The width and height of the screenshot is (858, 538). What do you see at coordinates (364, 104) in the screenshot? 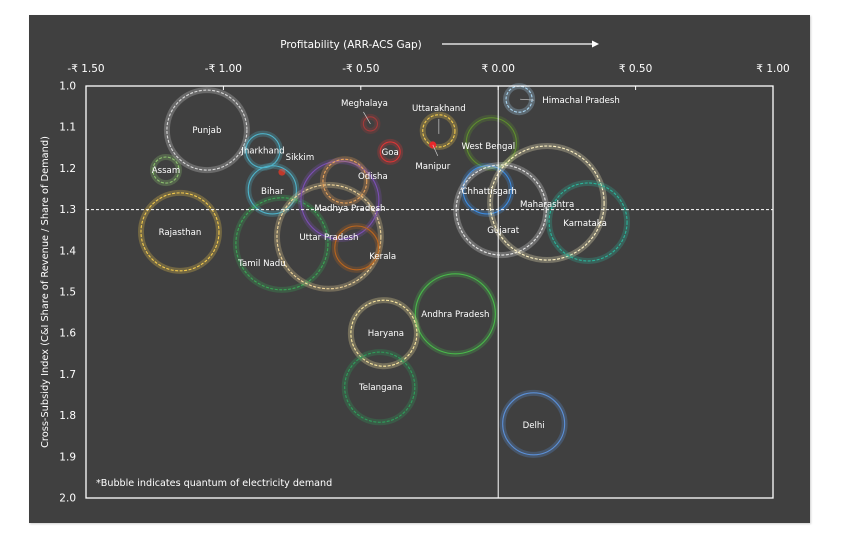
I see `bubble-label: Meghalaya` at bounding box center [364, 104].